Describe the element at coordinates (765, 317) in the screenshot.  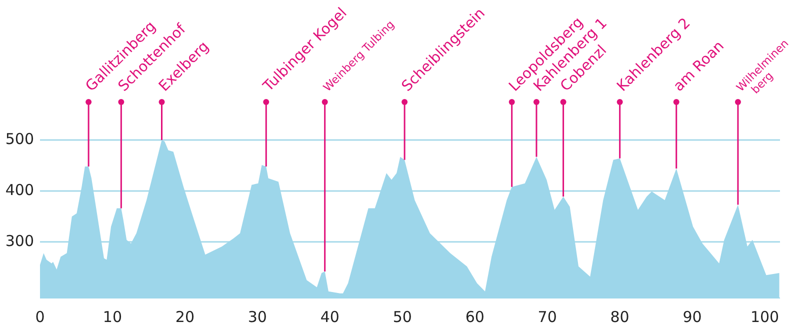
I see `x-tick-label: 100` at that location.